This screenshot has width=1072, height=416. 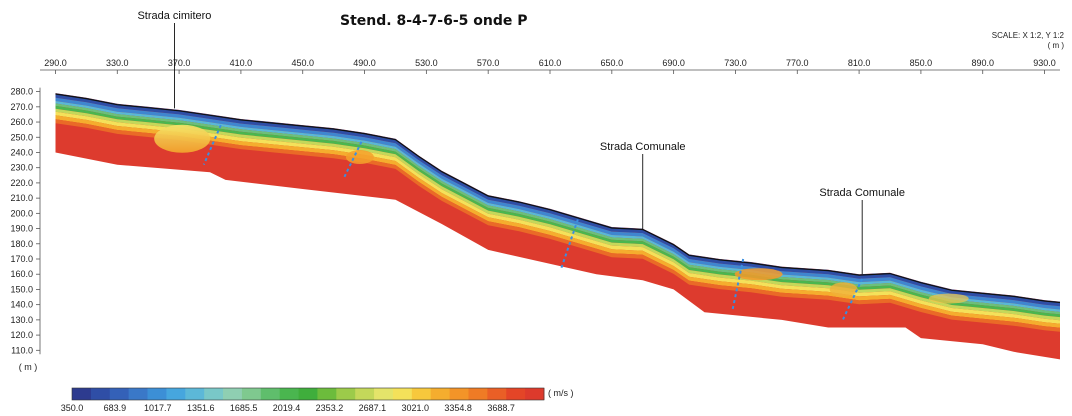 What do you see at coordinates (416, 408) in the screenshot?
I see `colorbar-tick-label: 3021.0` at bounding box center [416, 408].